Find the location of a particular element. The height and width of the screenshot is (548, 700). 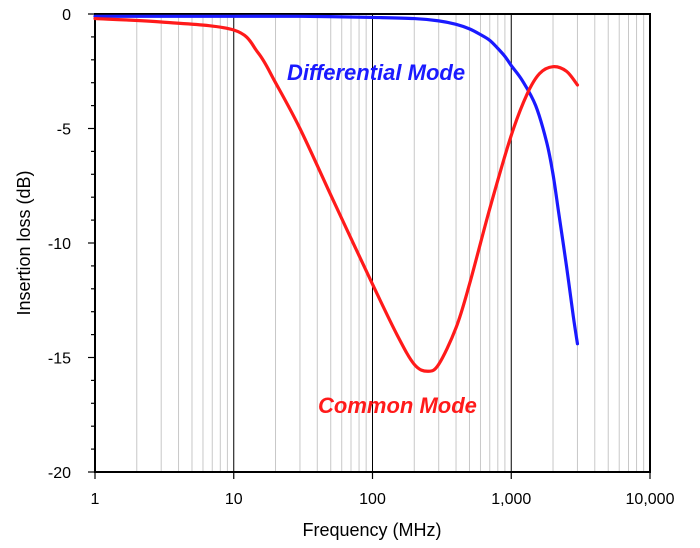

x-axis-title: Frequency (MHz) is located at coordinates (371, 530).